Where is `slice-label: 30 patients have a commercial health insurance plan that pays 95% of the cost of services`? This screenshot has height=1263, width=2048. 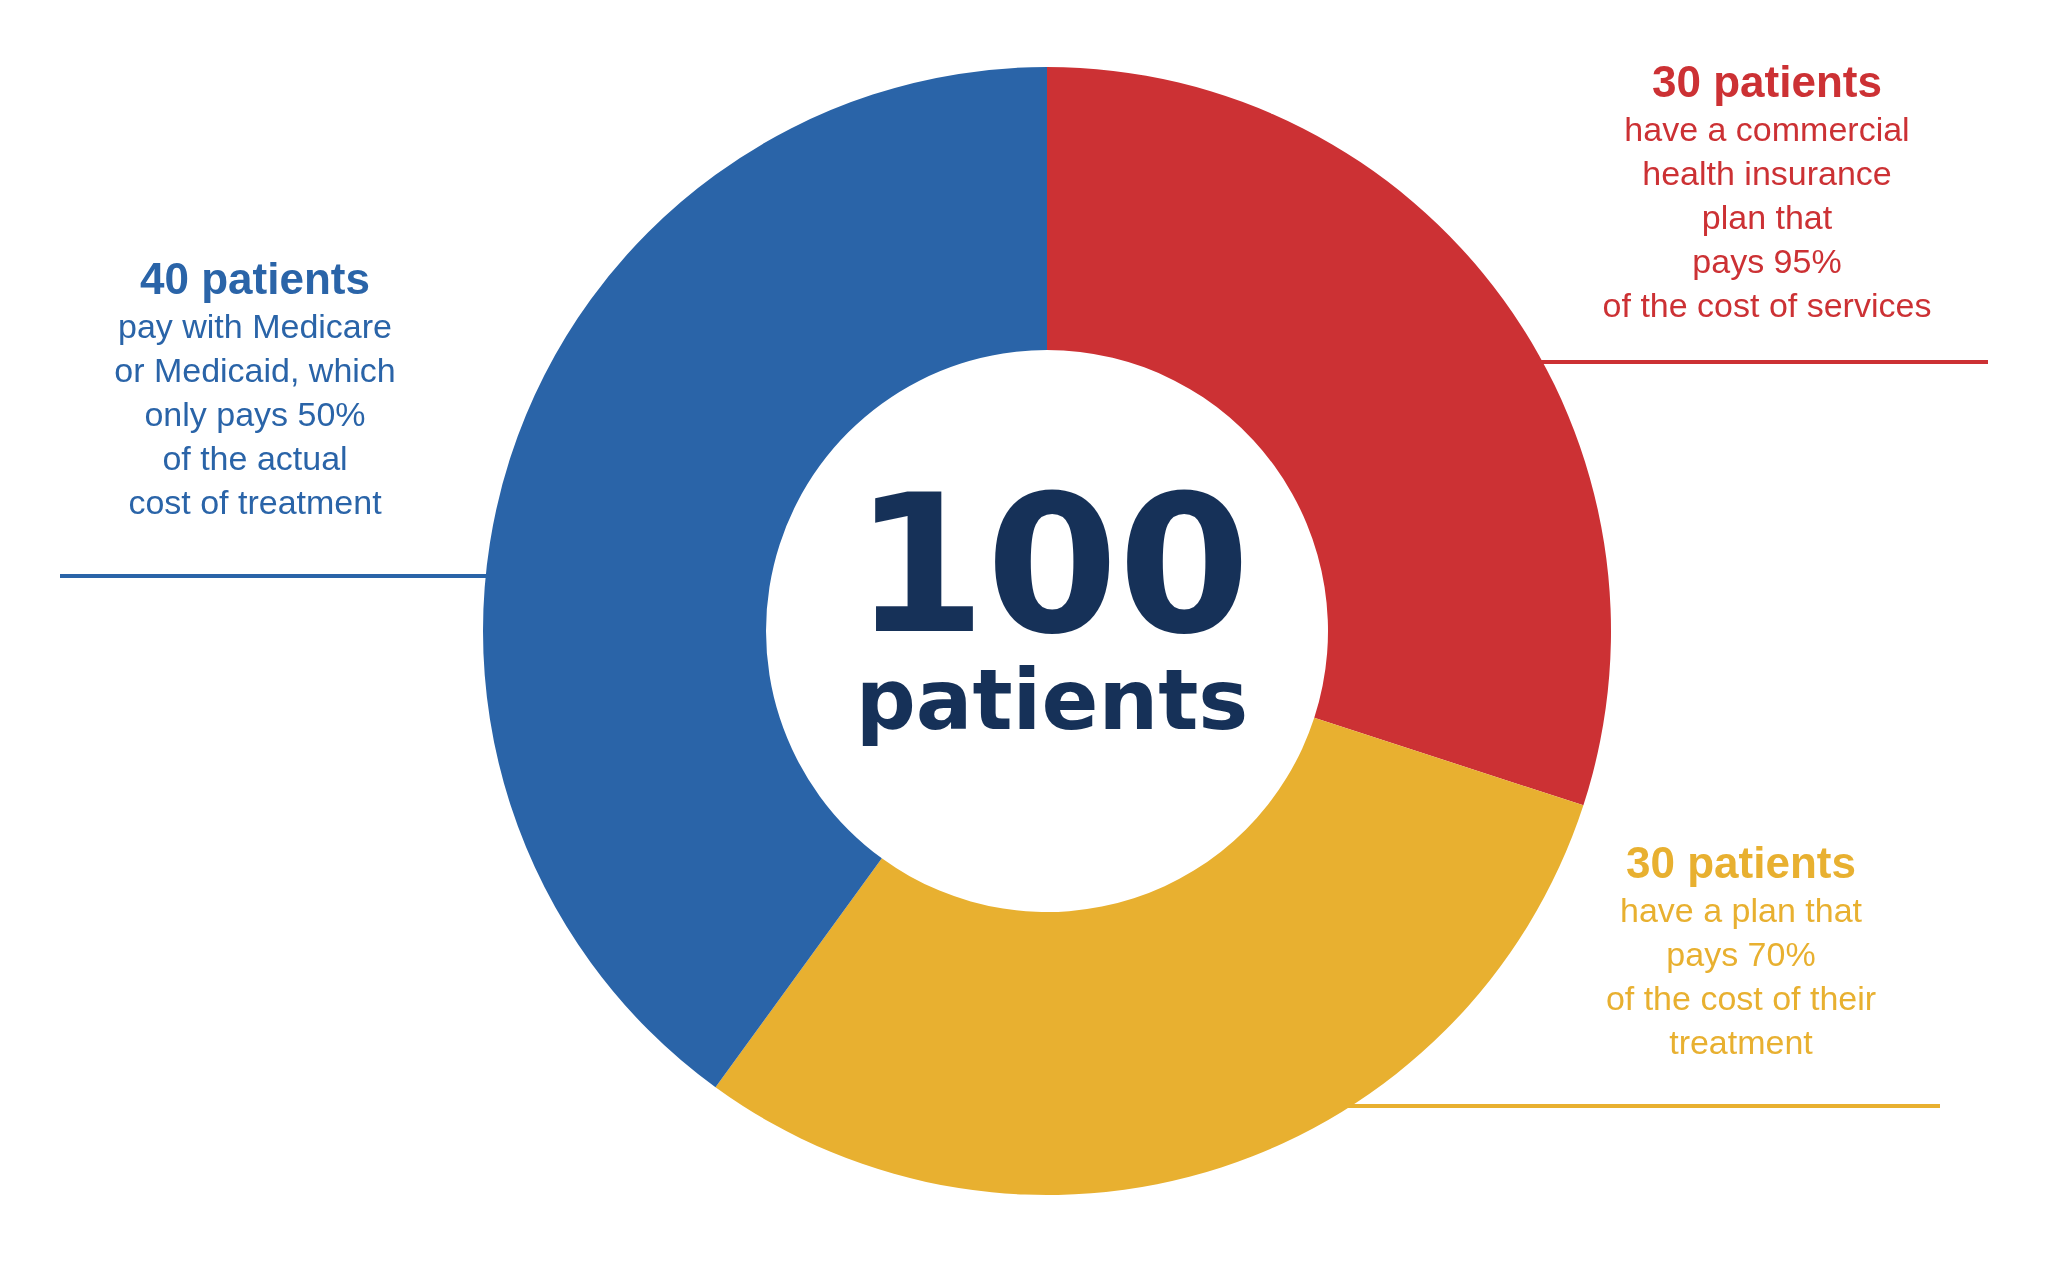 slice-label: 30 patients have a commercial health insurance plan that pays 95% of the cost of services is located at coordinates (1767, 190).